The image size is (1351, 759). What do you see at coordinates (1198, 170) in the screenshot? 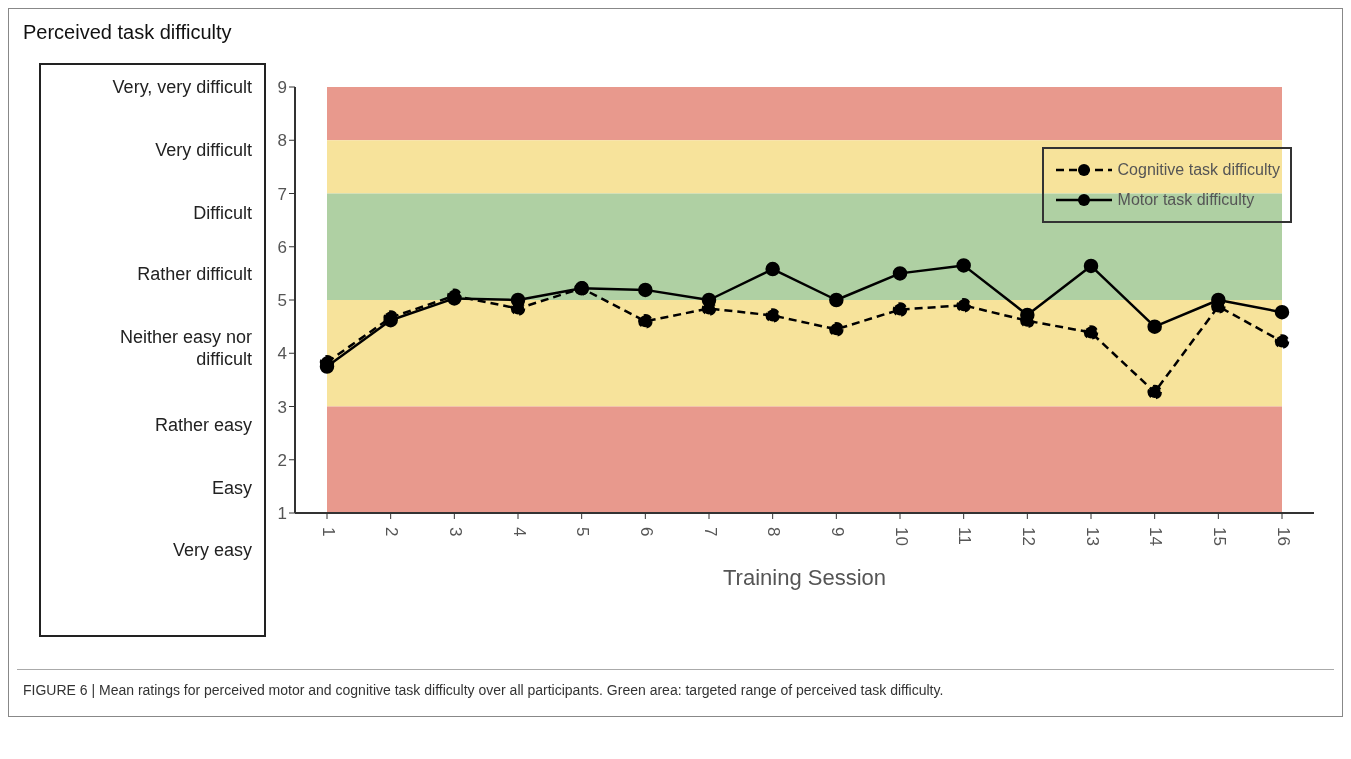
I see `legend-label: Cognitive task difficulty` at bounding box center [1198, 170].